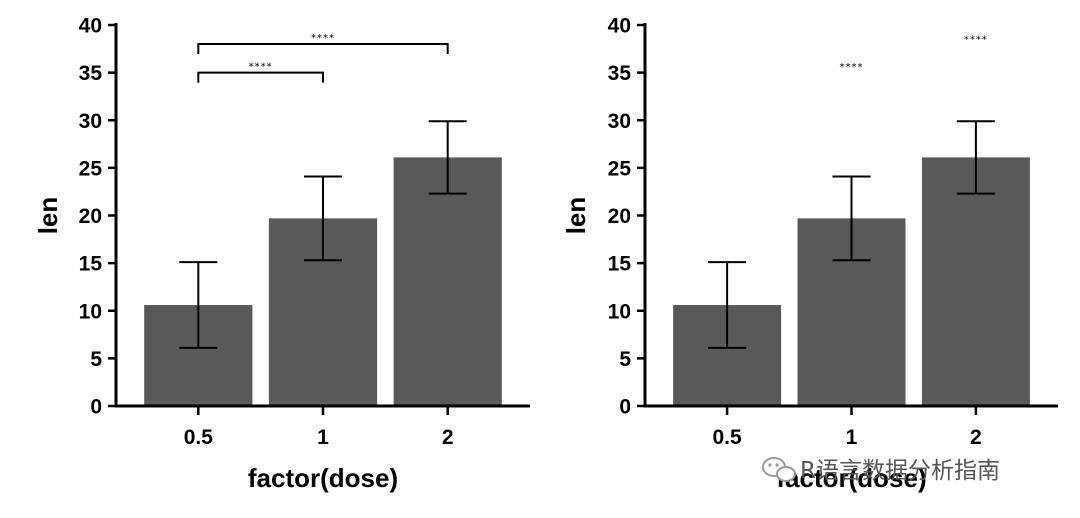 This screenshot has height=518, width=1080. What do you see at coordinates (779, 469) in the screenshot?
I see `wechat-icon` at bounding box center [779, 469].